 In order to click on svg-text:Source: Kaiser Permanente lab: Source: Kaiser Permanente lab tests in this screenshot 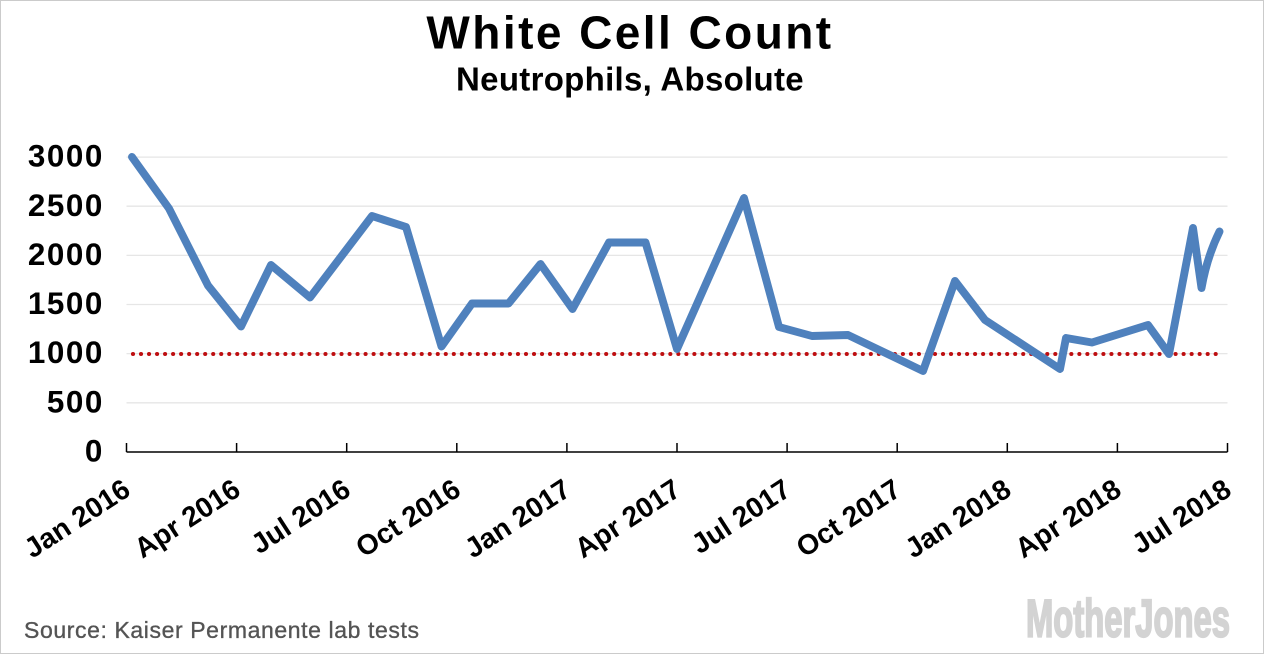, I will do `click(222, 630)`.